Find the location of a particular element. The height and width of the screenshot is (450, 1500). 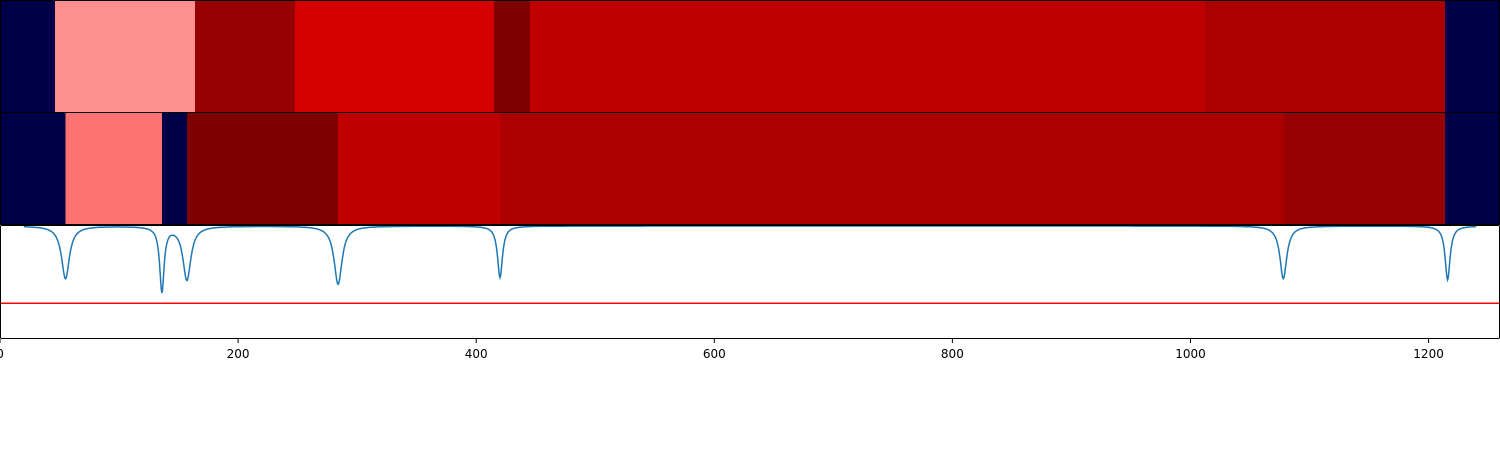

x-tick-label: 800 is located at coordinates (952, 354).